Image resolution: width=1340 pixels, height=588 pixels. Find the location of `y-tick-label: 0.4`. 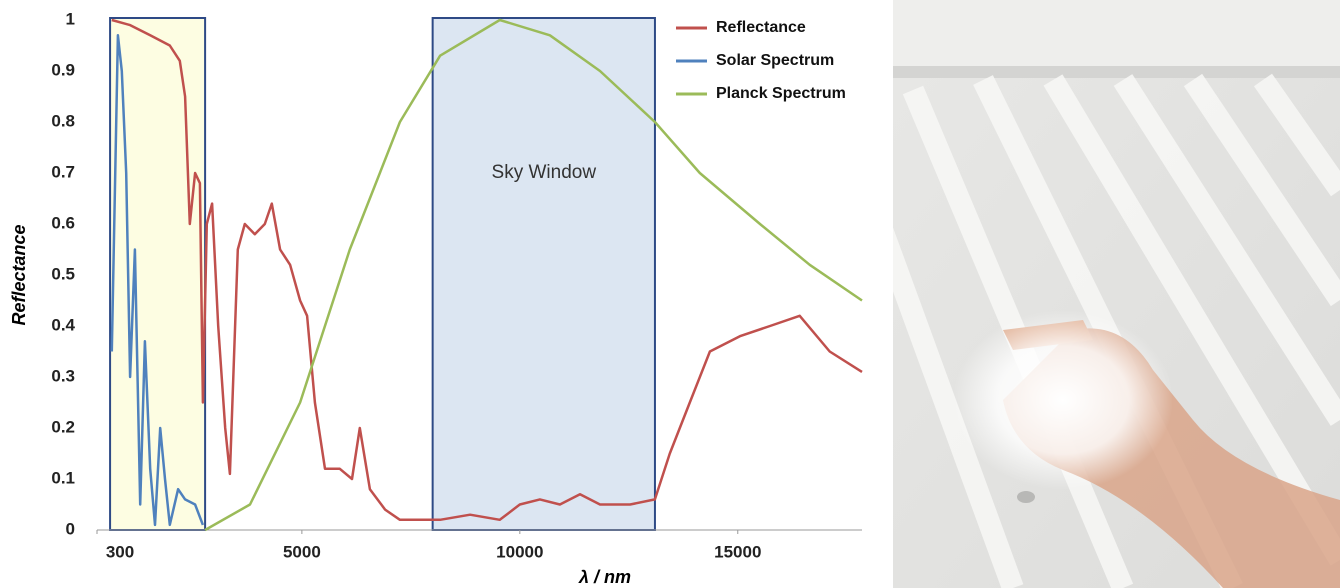

y-tick-label: 0.4 is located at coordinates (63, 324).